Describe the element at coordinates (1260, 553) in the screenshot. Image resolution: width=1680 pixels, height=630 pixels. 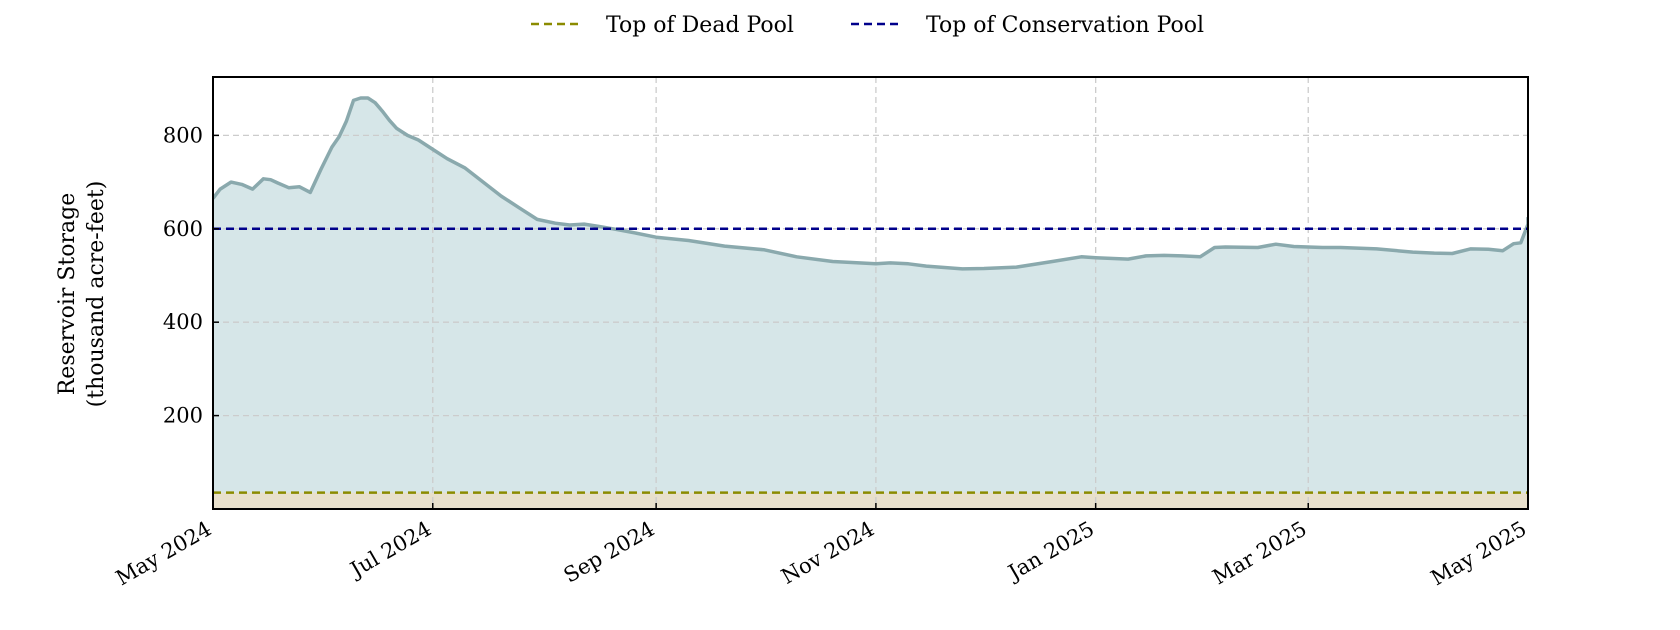
I see `x-tick-label: Mar 2025` at that location.